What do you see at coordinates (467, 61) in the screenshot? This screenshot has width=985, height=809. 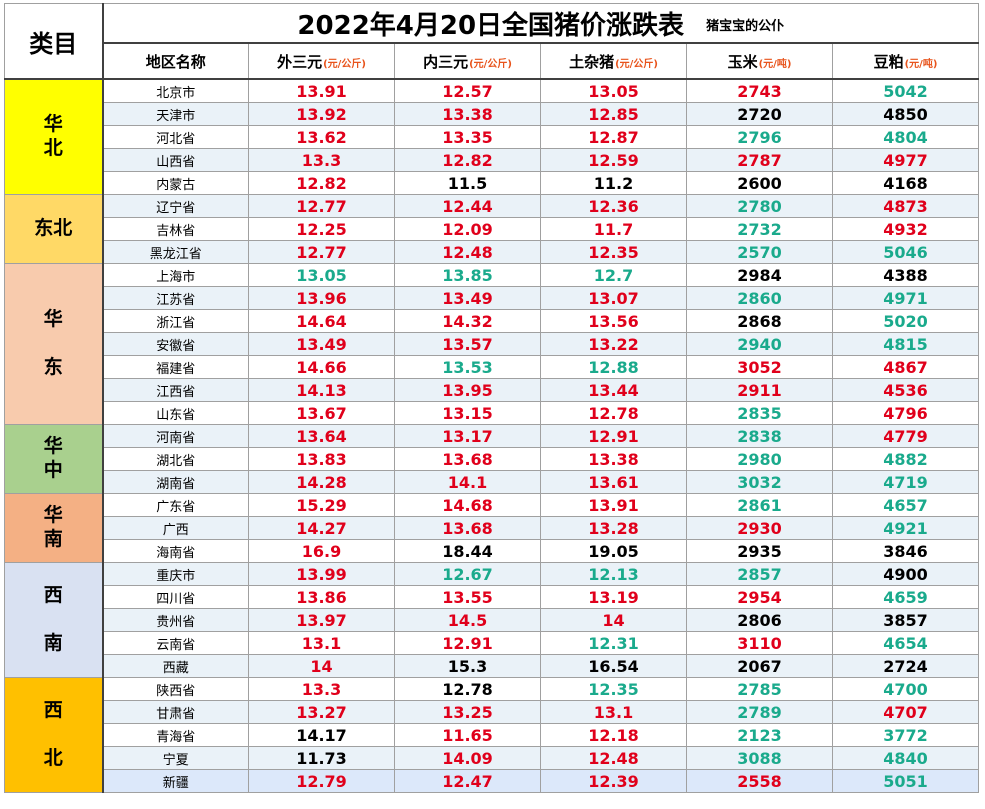 I see `column-header-2: 内三元(元/公斤)` at bounding box center [467, 61].